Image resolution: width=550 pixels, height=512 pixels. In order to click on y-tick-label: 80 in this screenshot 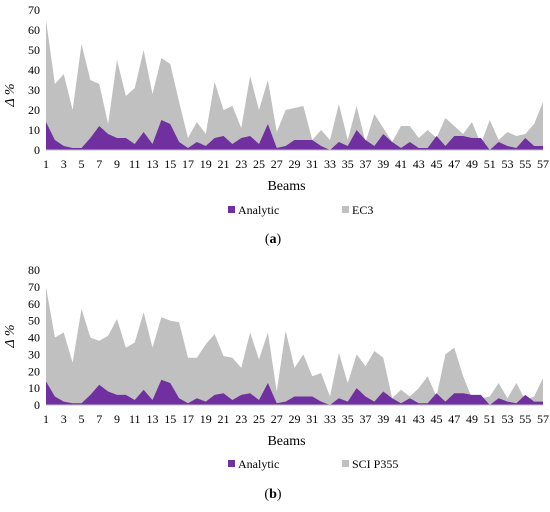, I will do `click(34, 270)`.